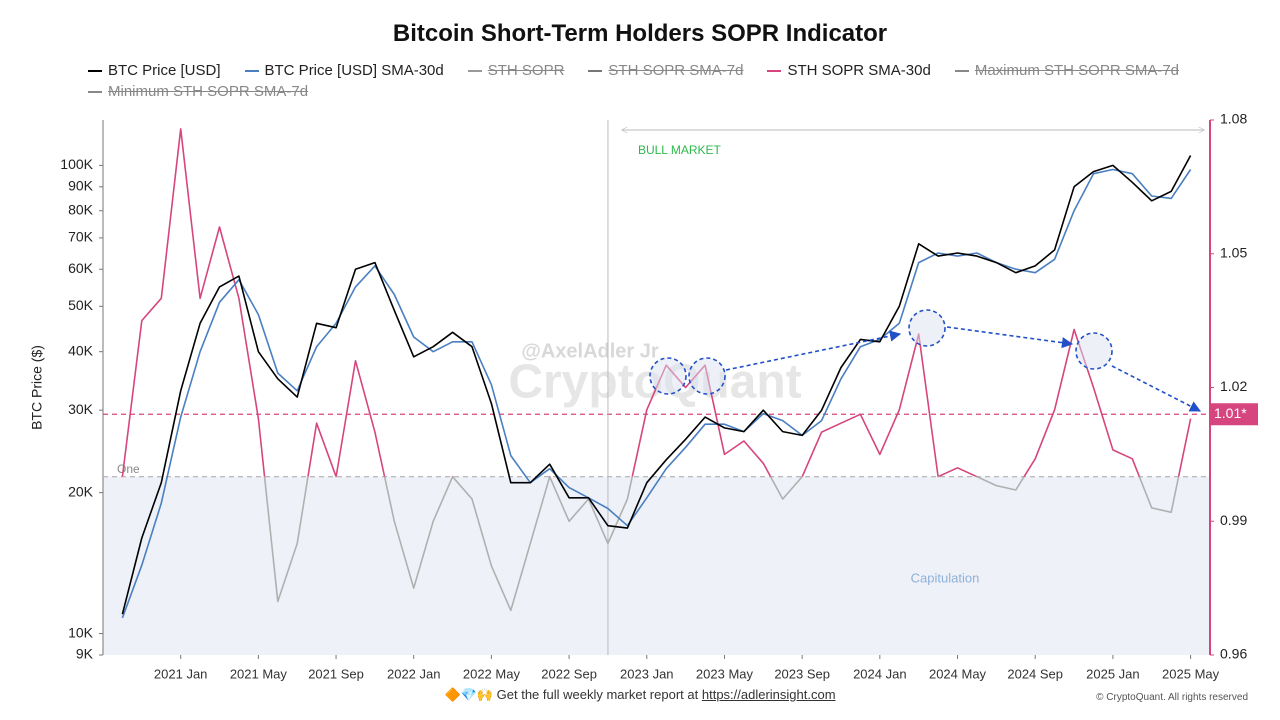 Image resolution: width=1280 pixels, height=720 pixels. Describe the element at coordinates (680, 150) in the screenshot. I see `bull-market-label: BULL MARKET` at that location.